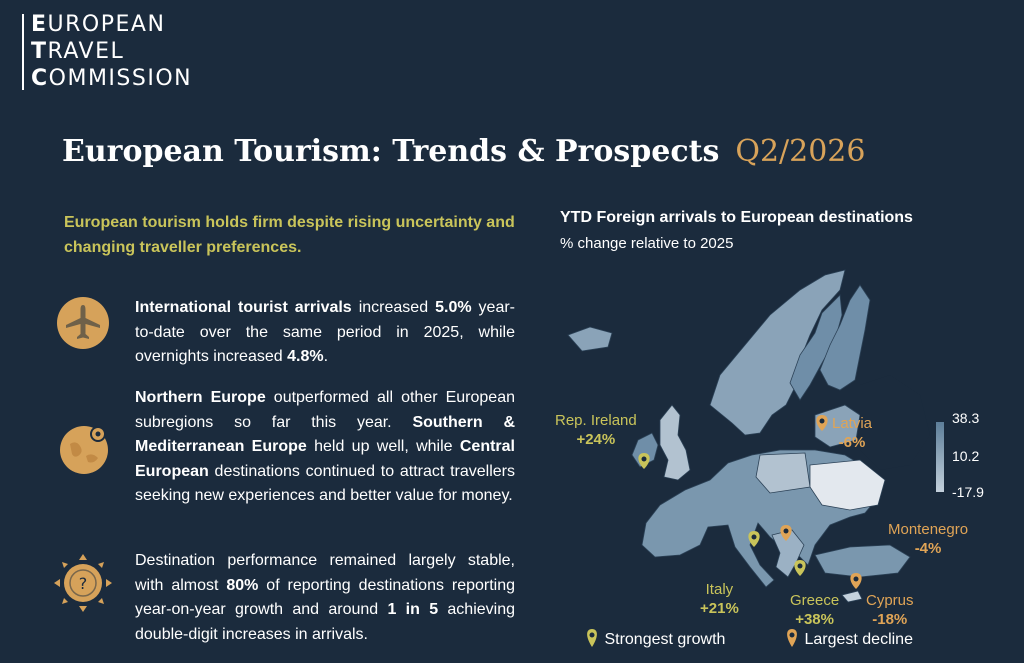  What do you see at coordinates (98, 24) in the screenshot?
I see `logo-line-european: EUROPEAN` at bounding box center [98, 24].